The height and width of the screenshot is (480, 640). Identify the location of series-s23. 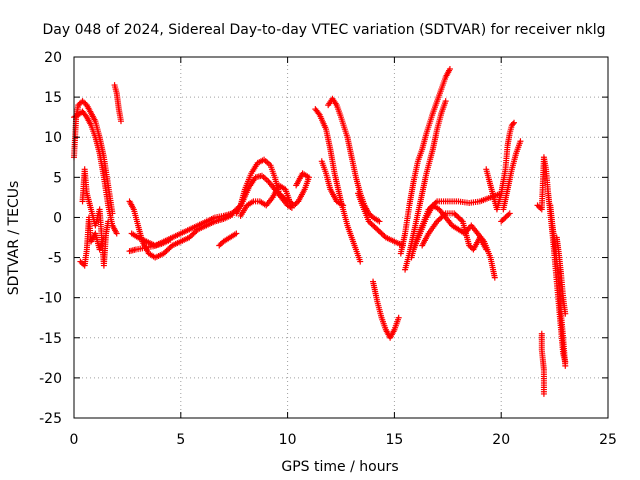
(500, 166).